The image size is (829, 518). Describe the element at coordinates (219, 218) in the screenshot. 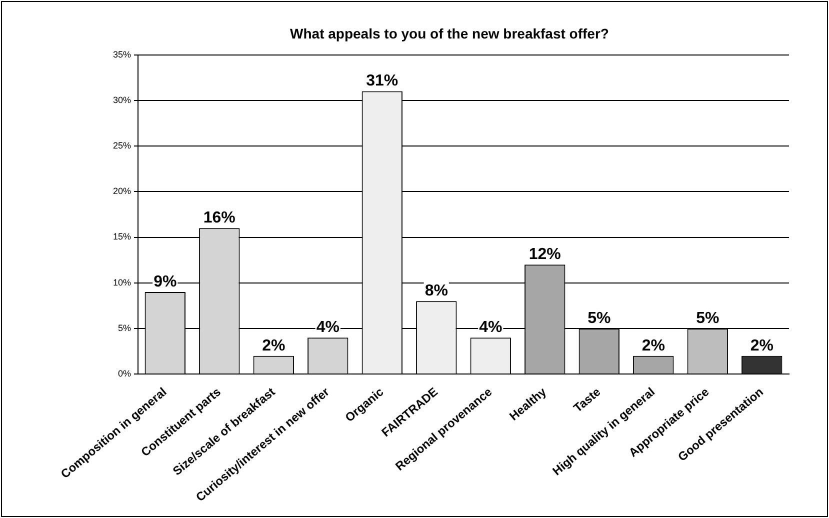

I see `data-label: 16%` at that location.